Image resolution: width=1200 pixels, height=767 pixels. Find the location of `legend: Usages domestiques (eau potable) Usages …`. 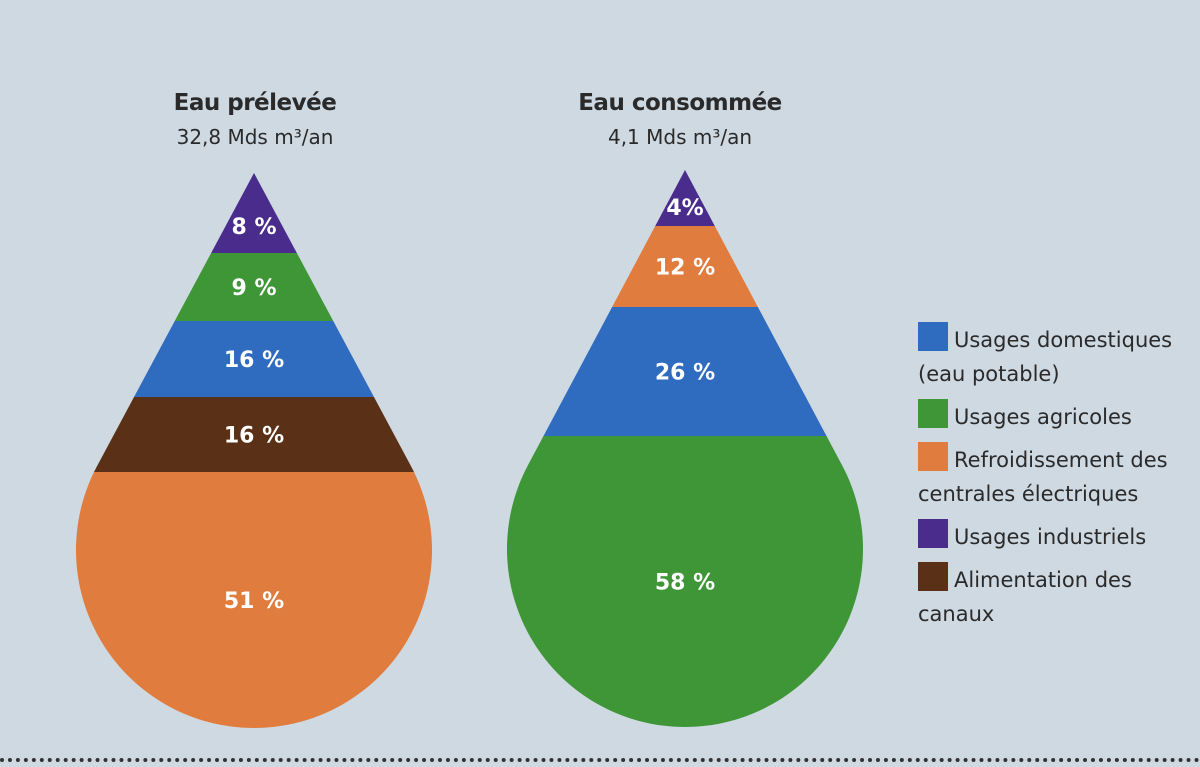

legend: Usages domestiques (eau potable) Usages … is located at coordinates (1058, 480).